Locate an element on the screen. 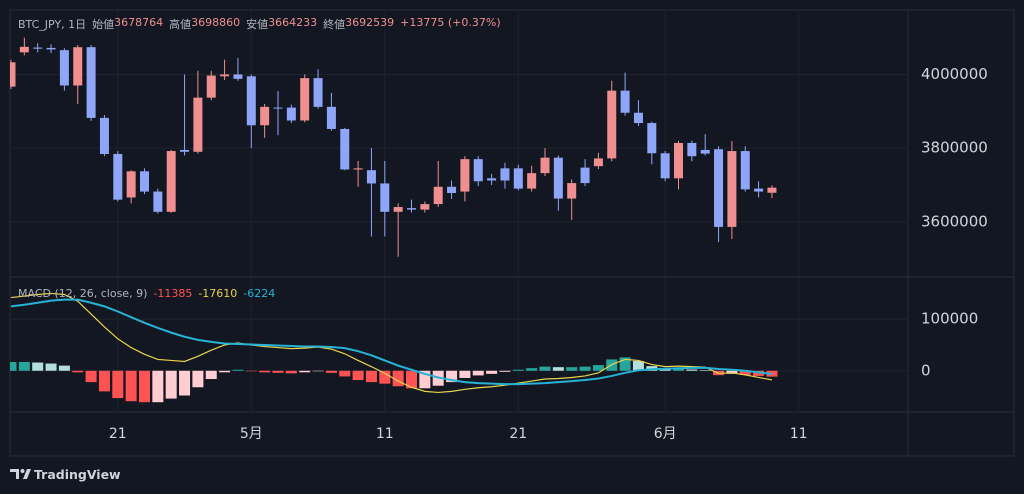 The image size is (1024, 494). y-tick-label: 3600000 is located at coordinates (954, 221).